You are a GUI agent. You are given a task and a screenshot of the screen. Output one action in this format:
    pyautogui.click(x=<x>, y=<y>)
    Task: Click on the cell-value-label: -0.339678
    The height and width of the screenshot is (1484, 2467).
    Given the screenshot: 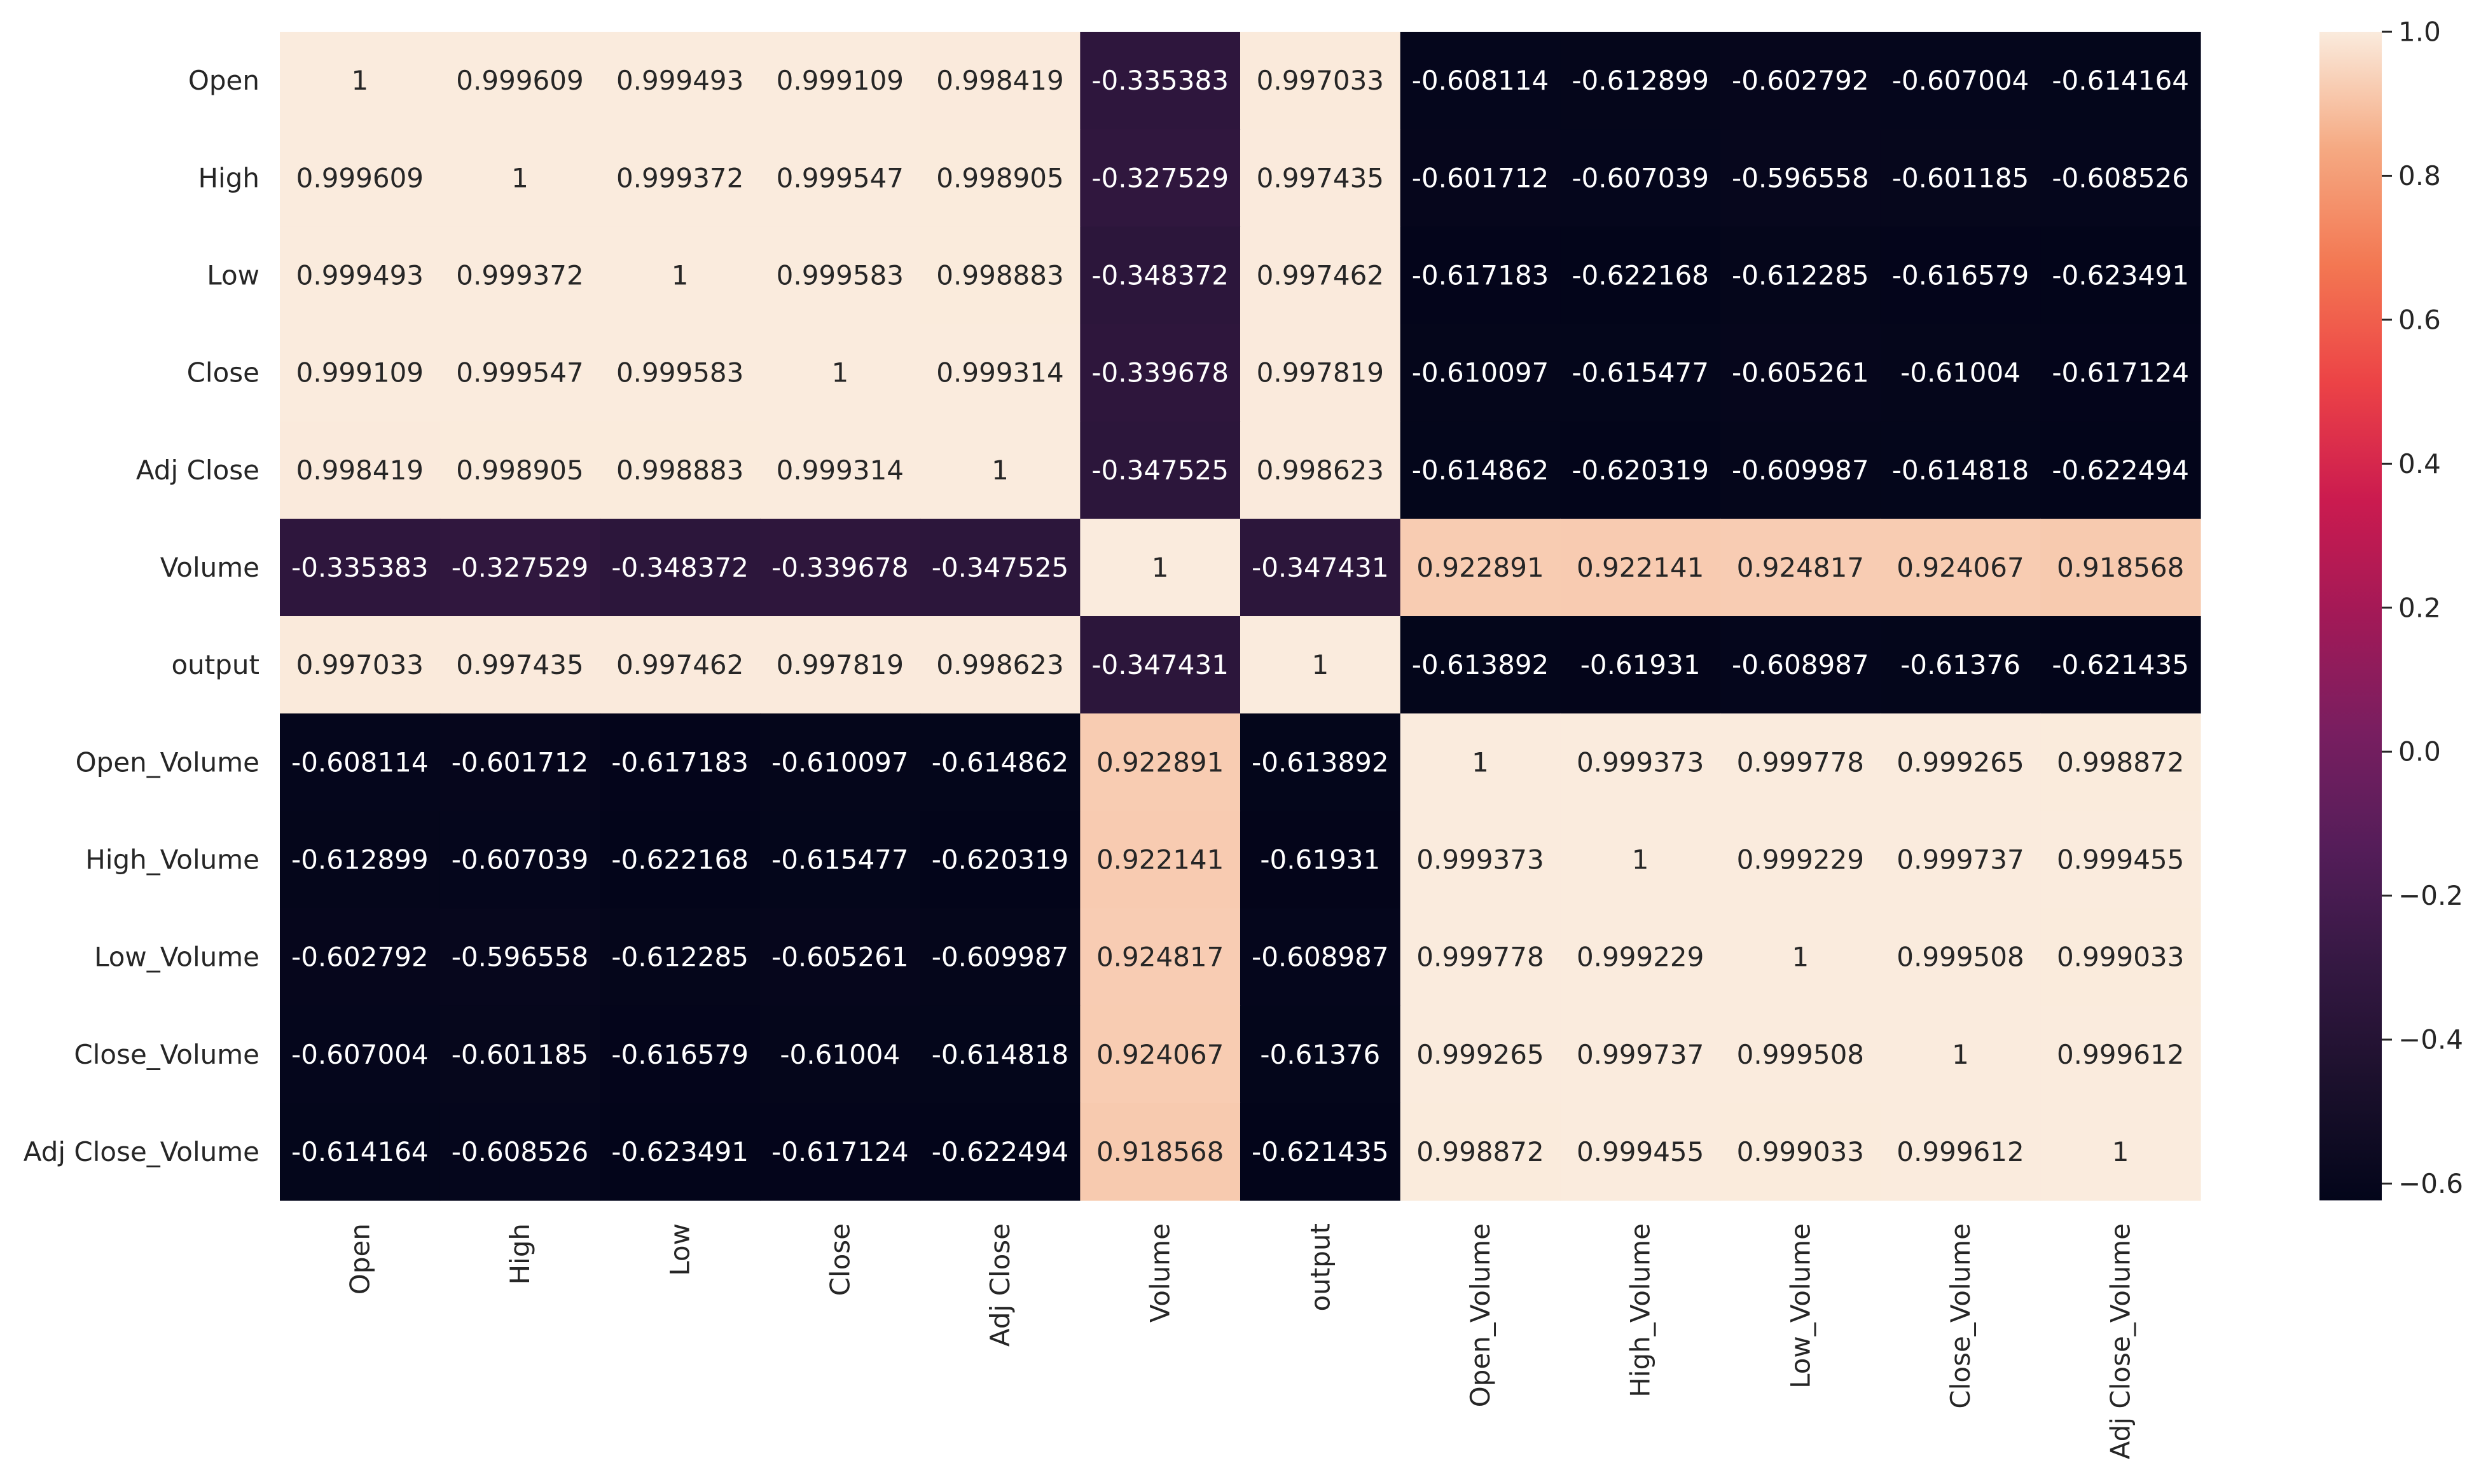 What is the action you would take?
    pyautogui.click(x=1160, y=372)
    